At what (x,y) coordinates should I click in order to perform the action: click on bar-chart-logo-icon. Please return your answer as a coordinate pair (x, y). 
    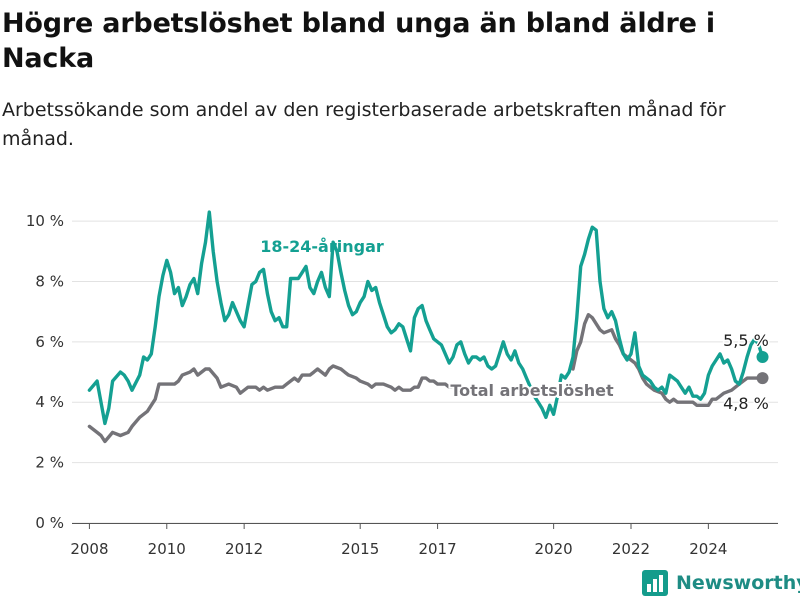
    Looking at the image, I should click on (655, 583).